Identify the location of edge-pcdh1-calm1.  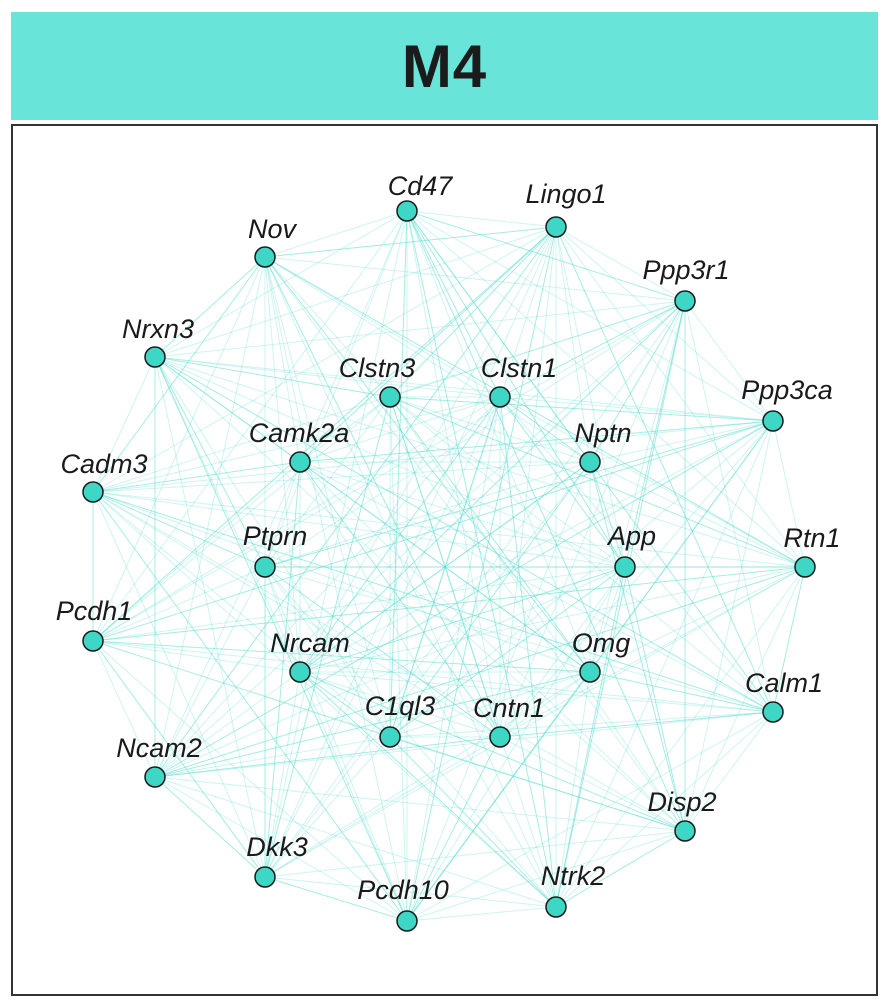
(433, 676).